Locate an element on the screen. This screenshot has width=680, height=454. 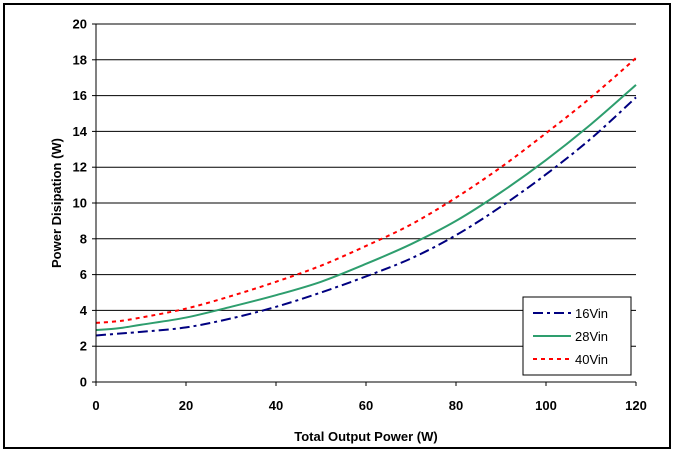
y-tick-label-2: 4 is located at coordinates (84, 310).